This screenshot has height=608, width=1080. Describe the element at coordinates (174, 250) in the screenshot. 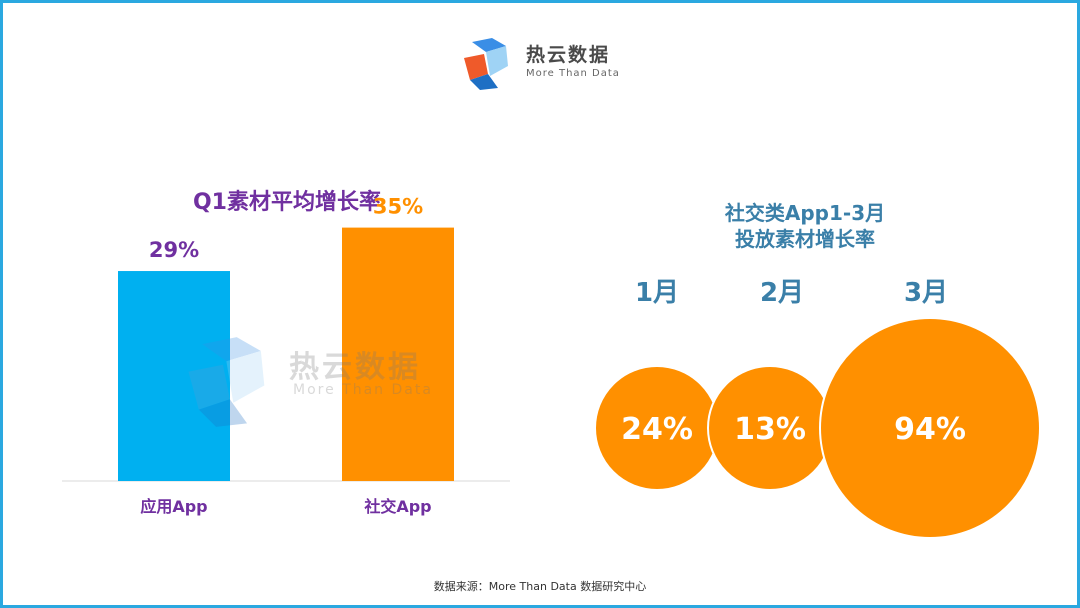

I see `bar-value-label-1: 29%` at that location.